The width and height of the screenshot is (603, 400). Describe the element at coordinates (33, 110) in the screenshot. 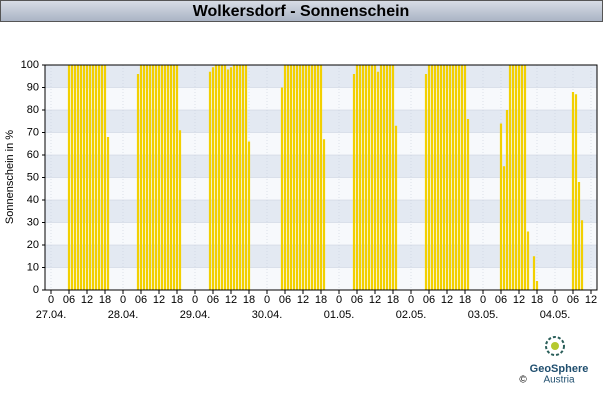

I see `y-tick-label: 80` at that location.